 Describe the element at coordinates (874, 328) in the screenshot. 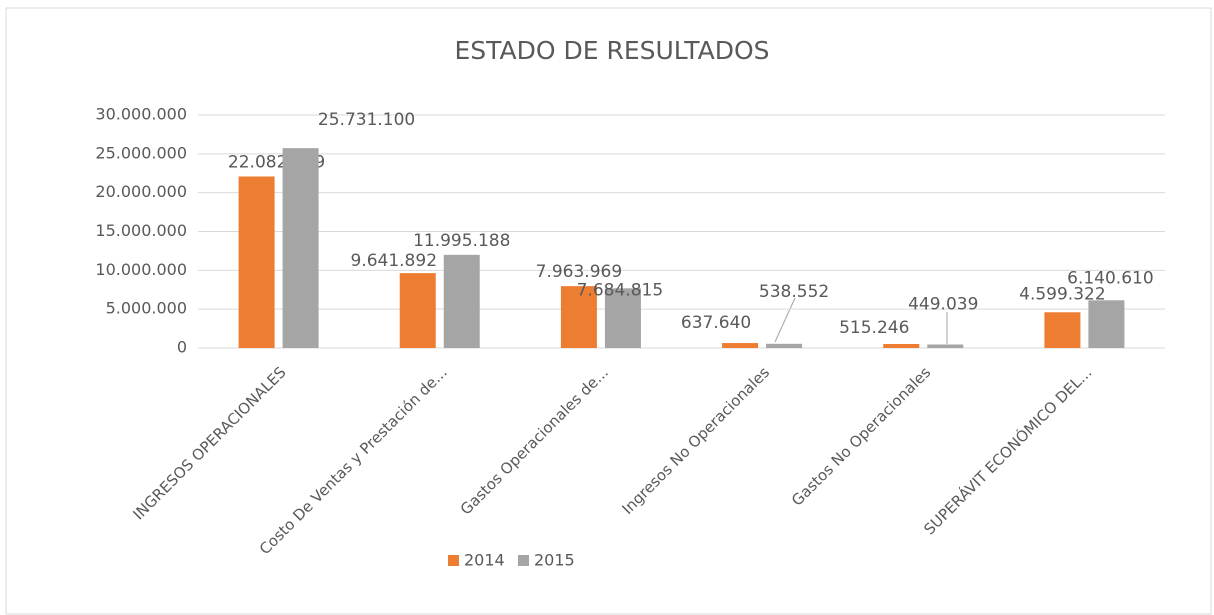

I see `data-label: 515.246` at that location.